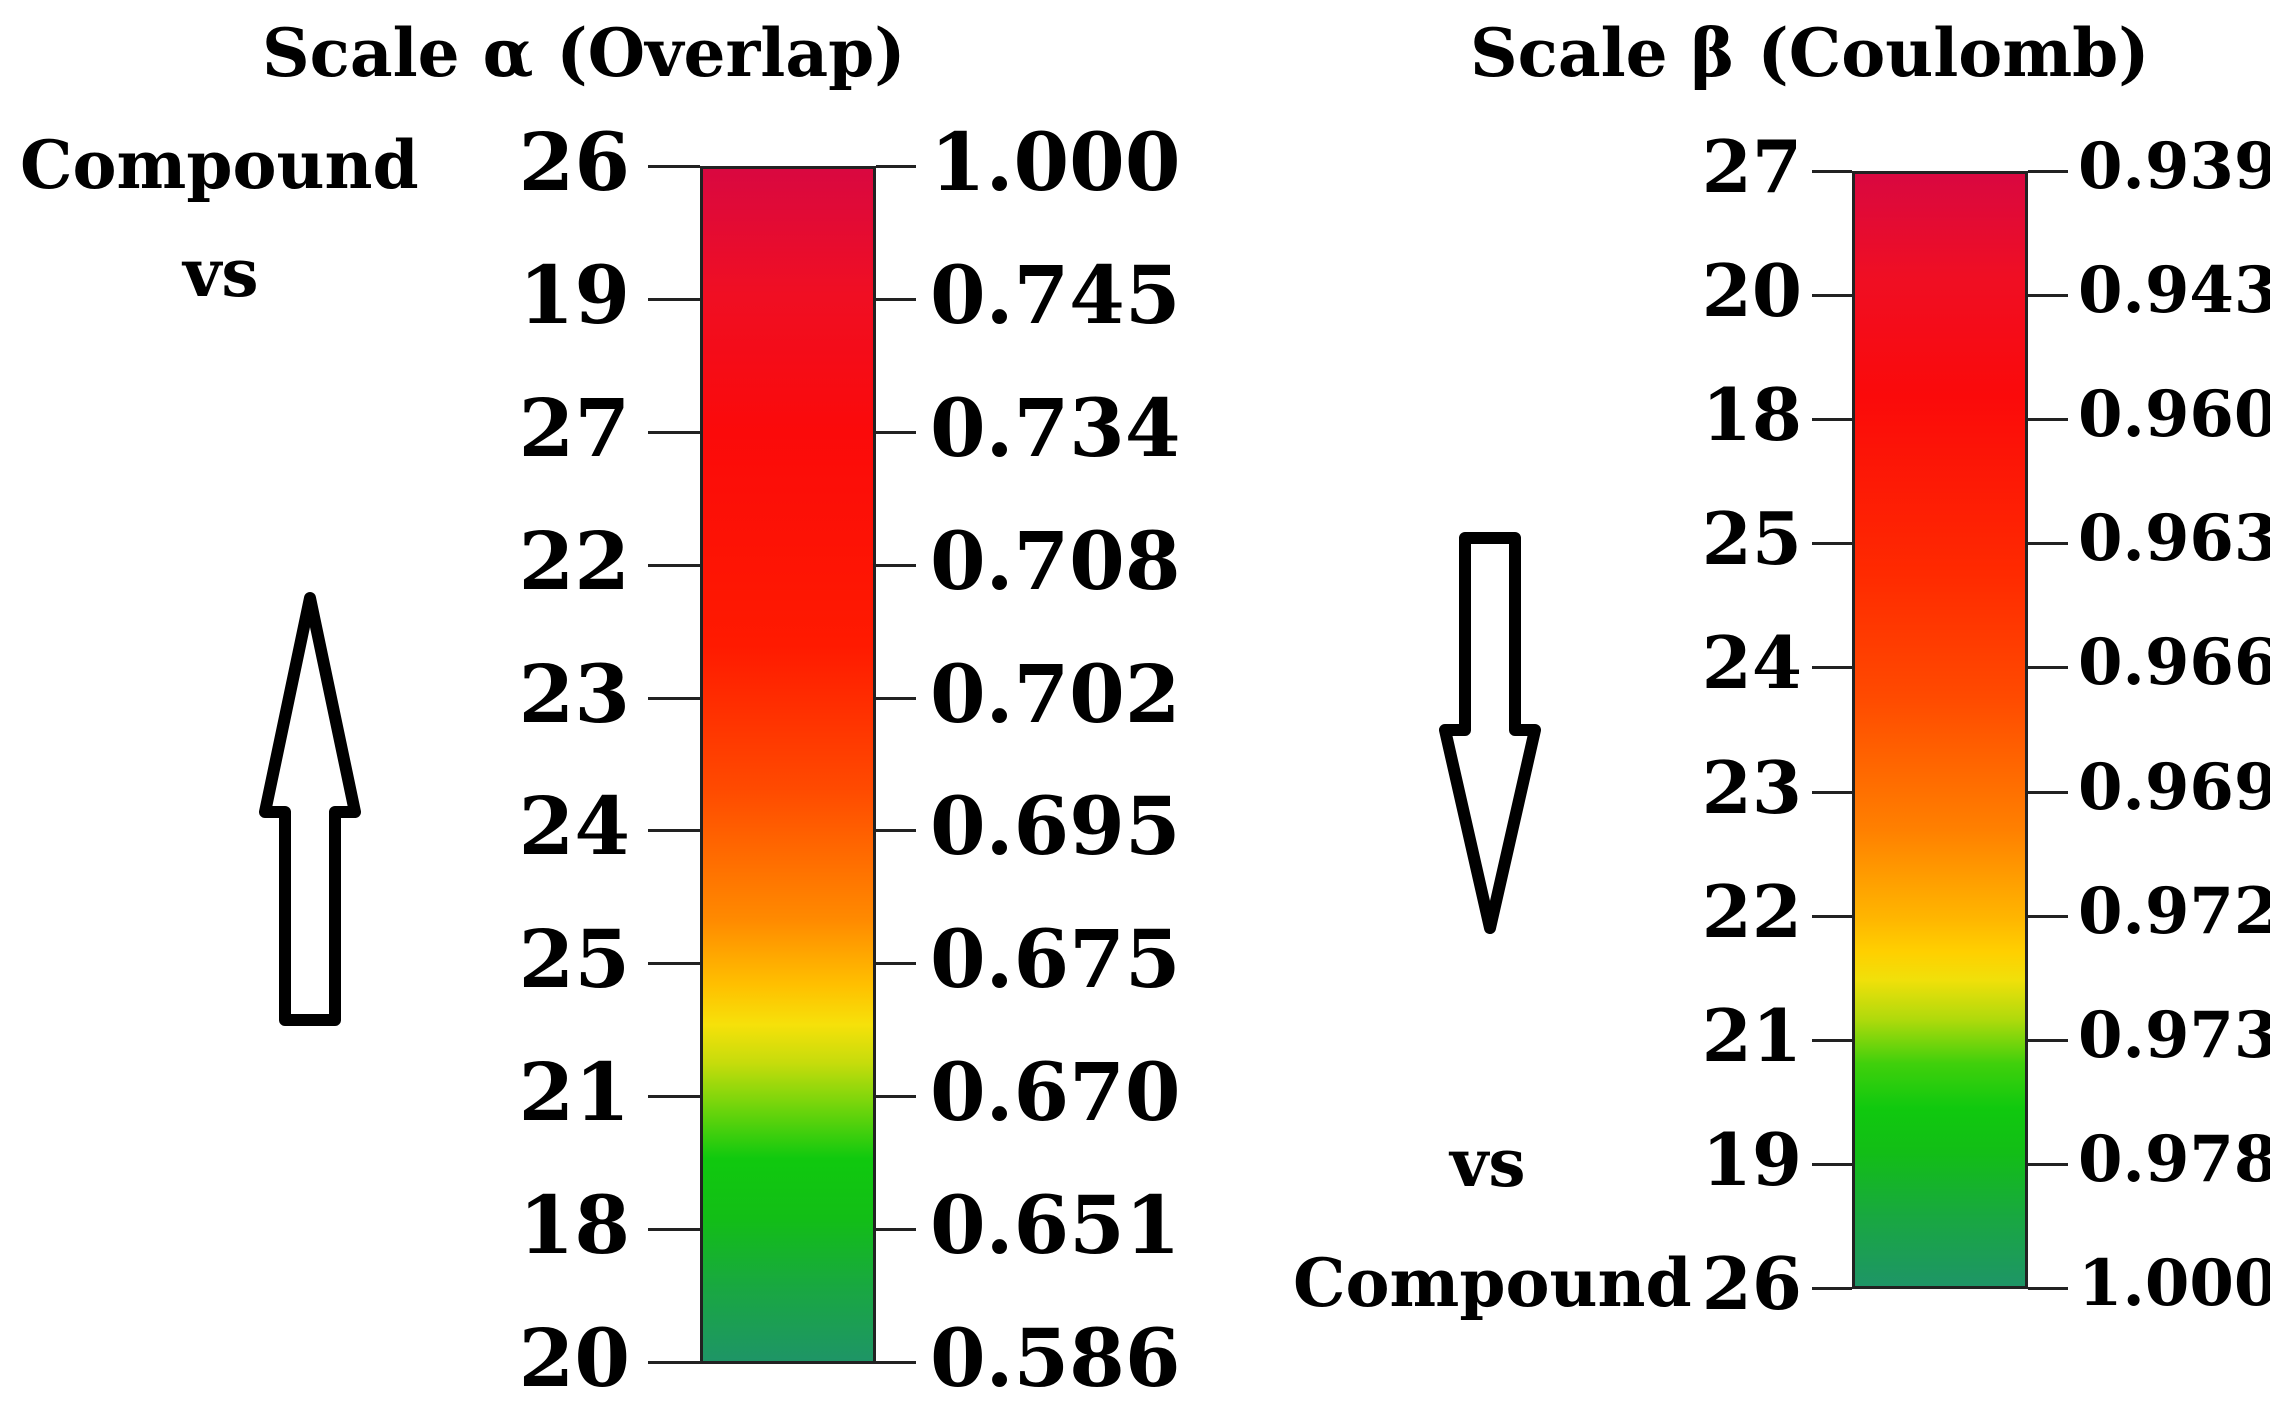  What do you see at coordinates (584, 53) in the screenshot?
I see `scale-alpha-title: Scale α (Overlap)` at bounding box center [584, 53].